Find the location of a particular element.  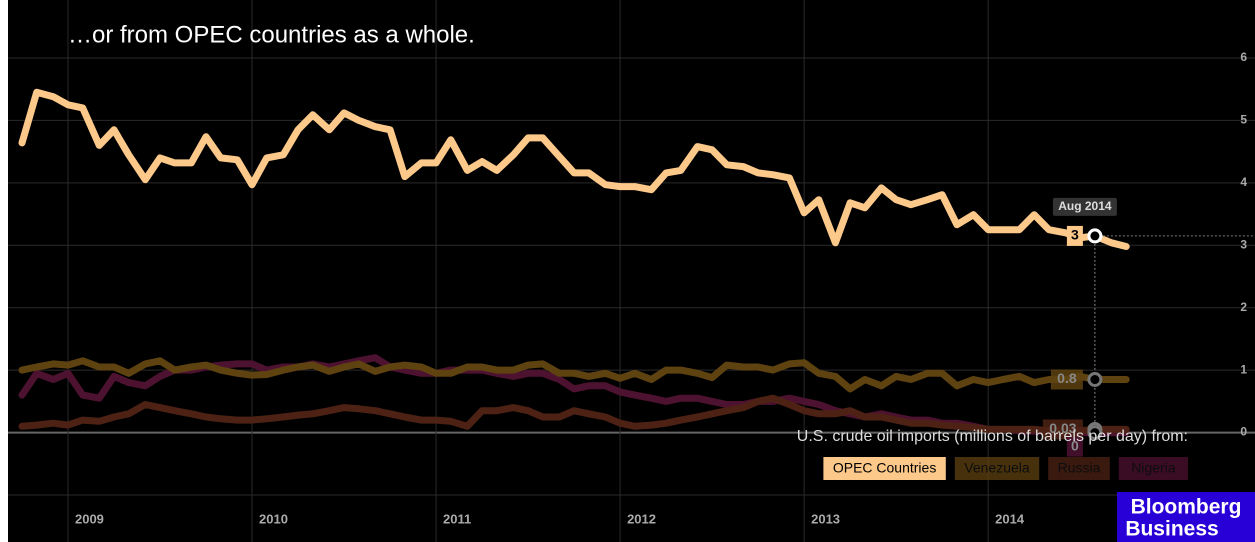

x-tick-label: 2011 is located at coordinates (457, 518).